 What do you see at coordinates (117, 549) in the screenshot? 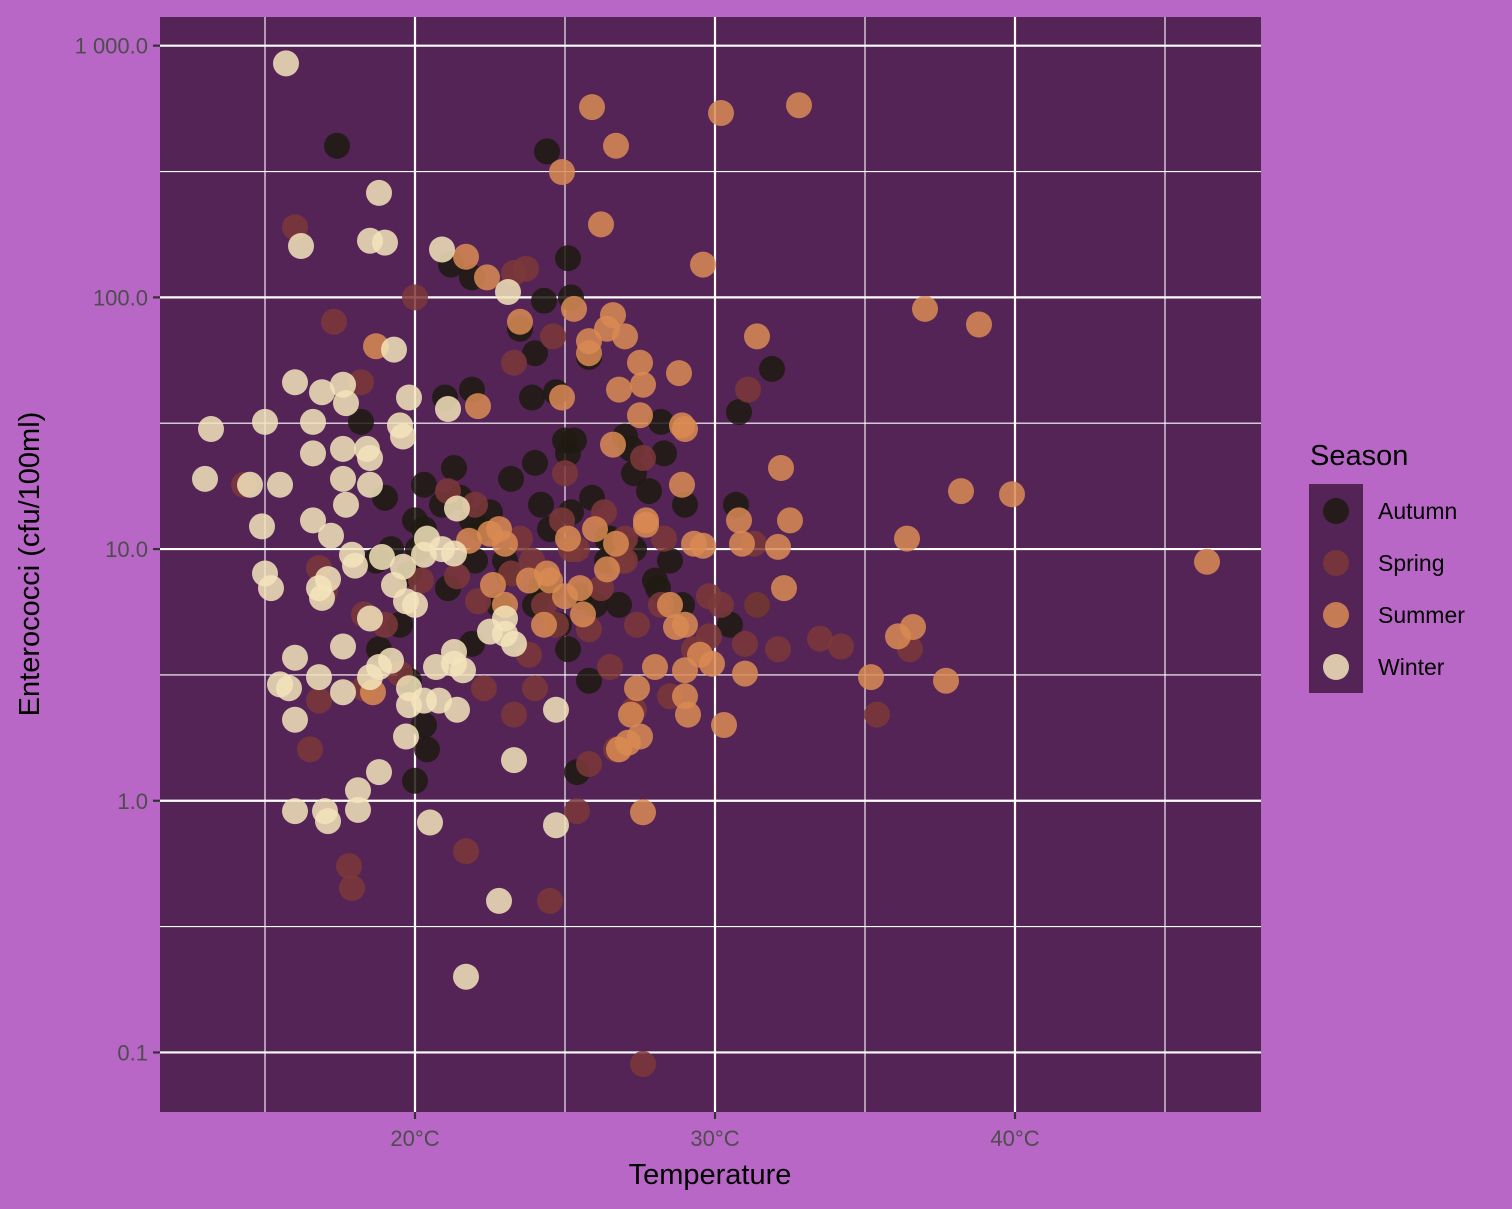
I see `y-axis-ticks: 0.1 1.0 10.0 100.0 1 000.0` at bounding box center [117, 549].